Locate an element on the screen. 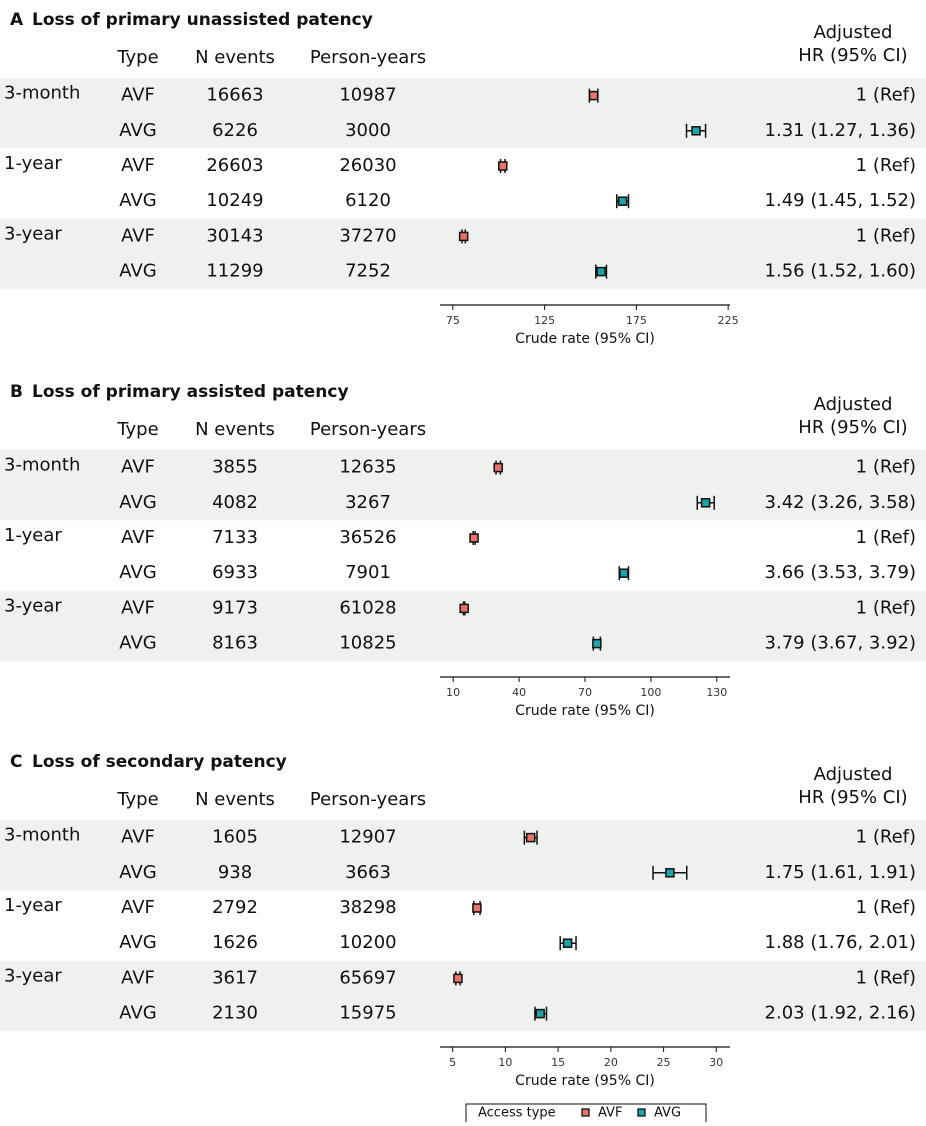  x-tick-label: 125 is located at coordinates (544, 320).